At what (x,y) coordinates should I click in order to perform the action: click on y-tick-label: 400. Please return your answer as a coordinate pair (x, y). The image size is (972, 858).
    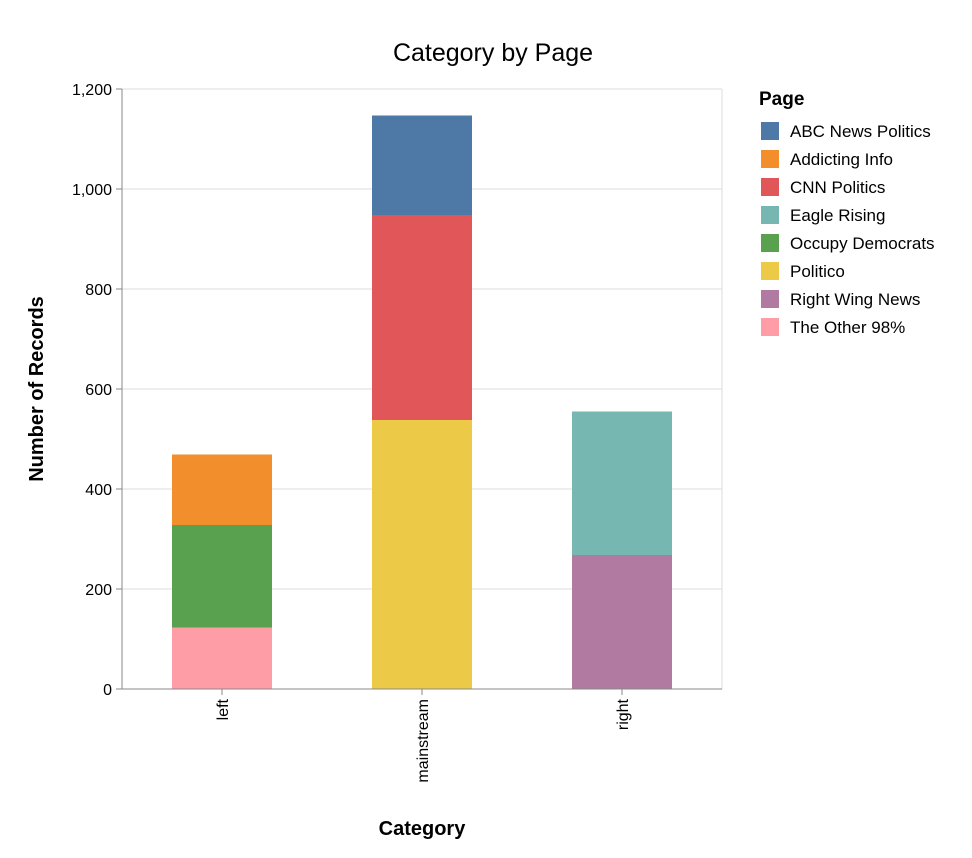
    Looking at the image, I should click on (98, 490).